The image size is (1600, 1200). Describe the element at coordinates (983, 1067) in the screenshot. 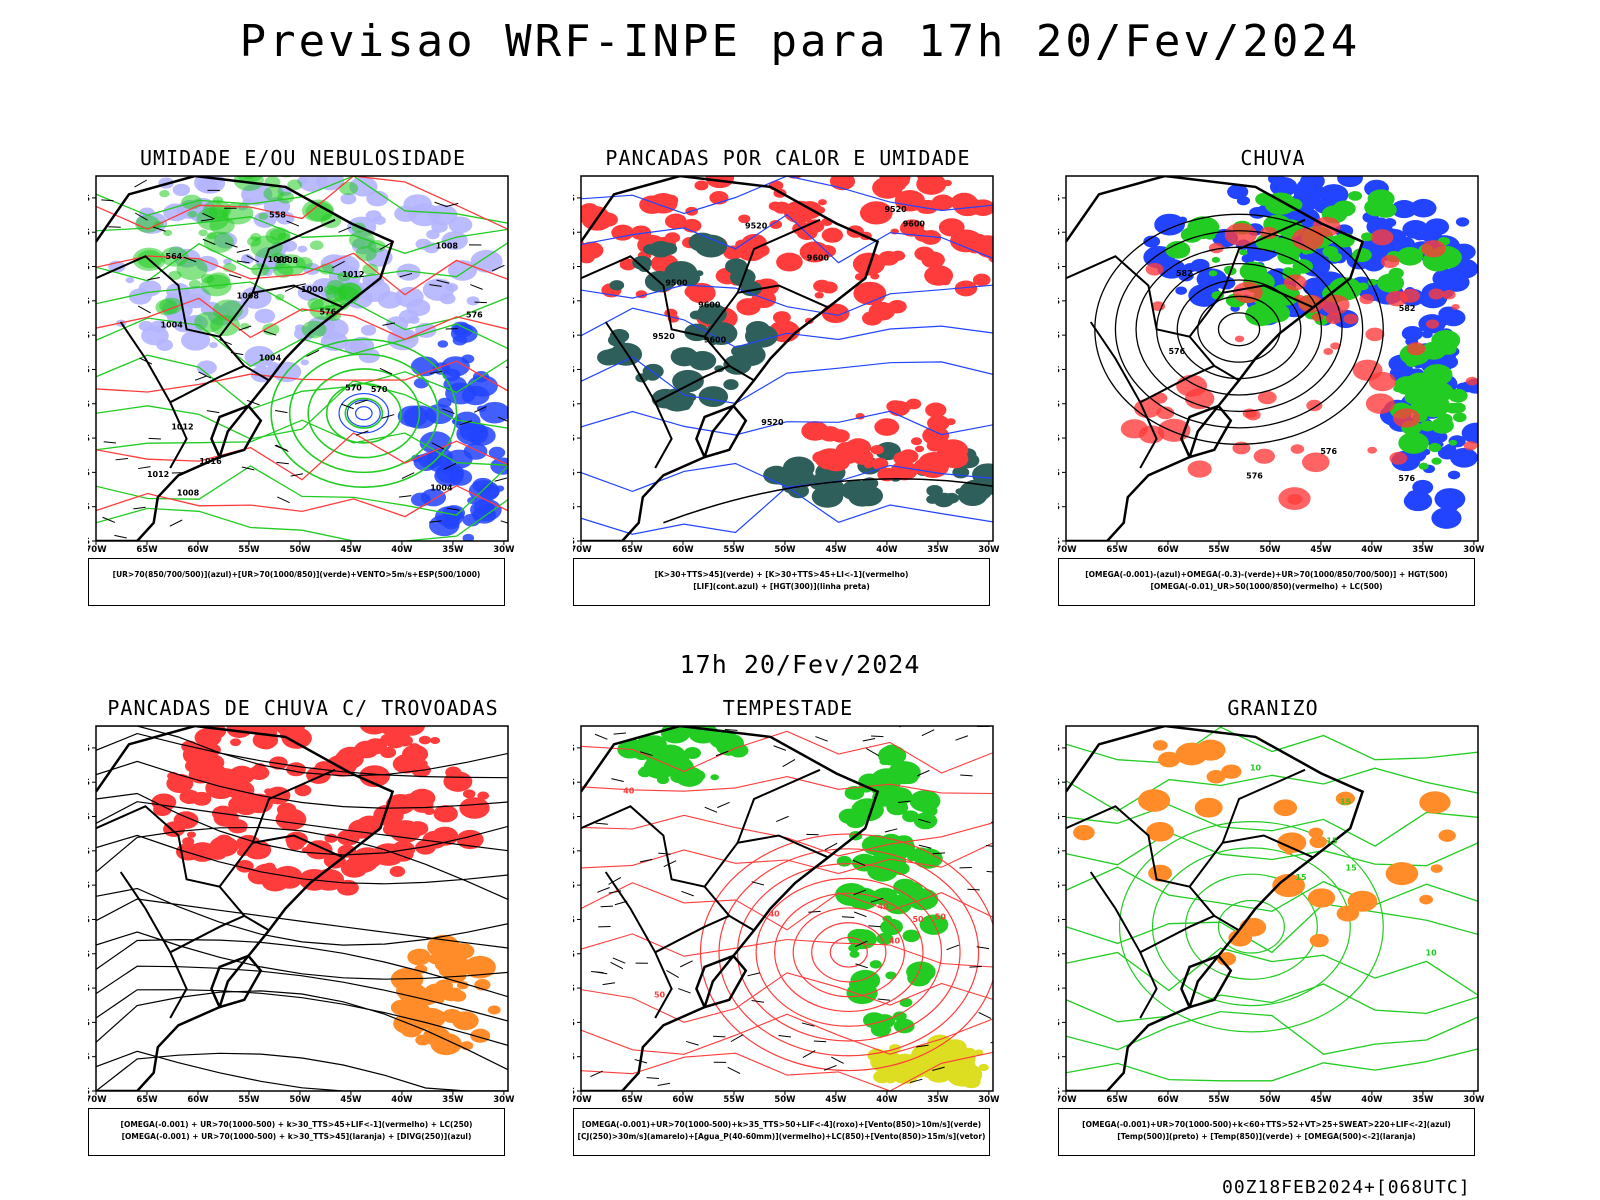

I see `jet-area` at that location.